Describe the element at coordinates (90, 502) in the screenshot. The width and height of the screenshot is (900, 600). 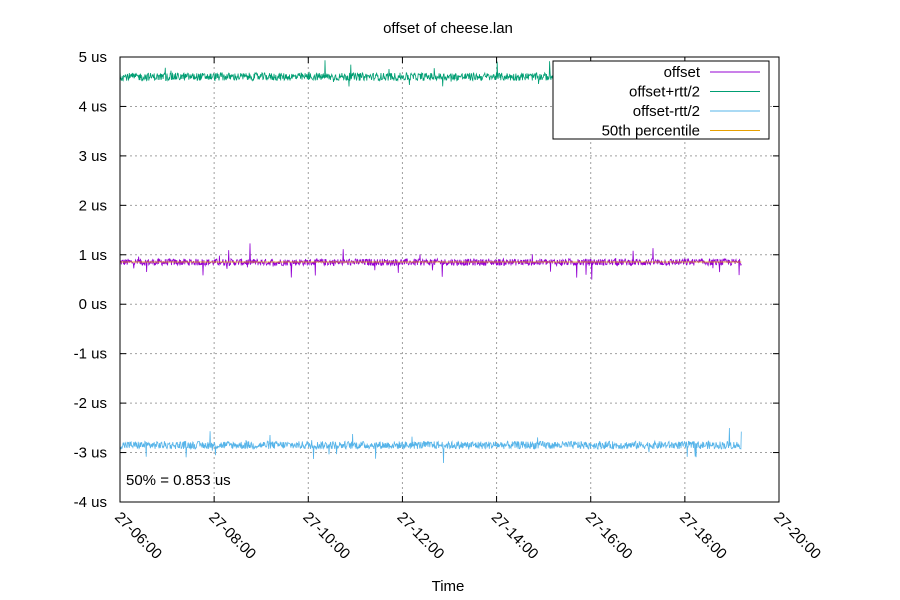
I see `y-tick-label: -4 us` at that location.